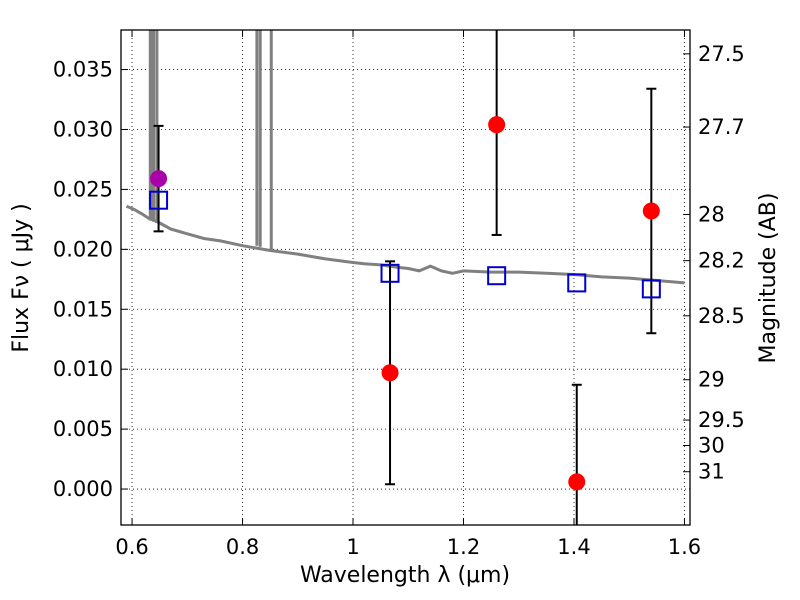 This screenshot has height=600, width=800. What do you see at coordinates (463, 547) in the screenshot?
I see `x-tick-label: 1.2` at bounding box center [463, 547].